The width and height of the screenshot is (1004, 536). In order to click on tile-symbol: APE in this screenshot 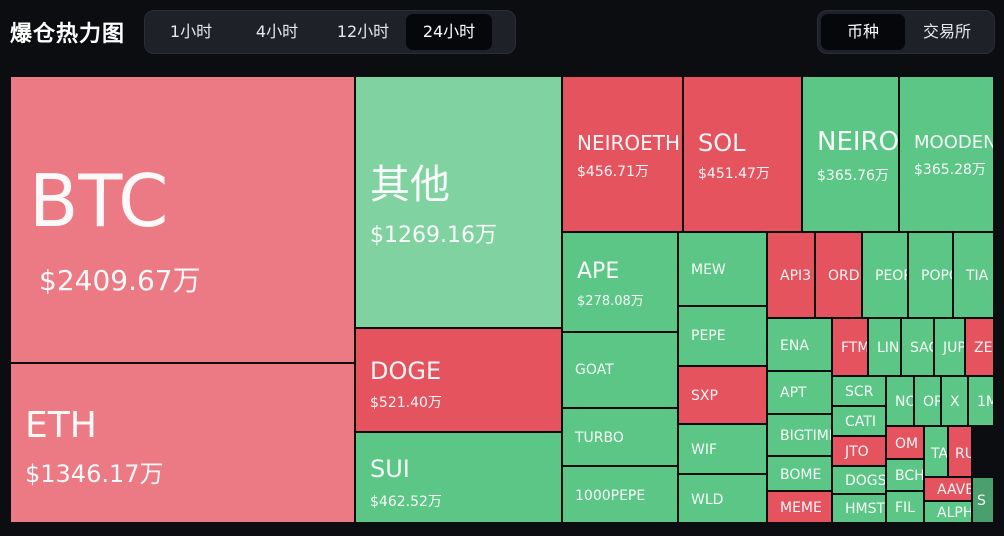, I will do `click(598, 271)`.